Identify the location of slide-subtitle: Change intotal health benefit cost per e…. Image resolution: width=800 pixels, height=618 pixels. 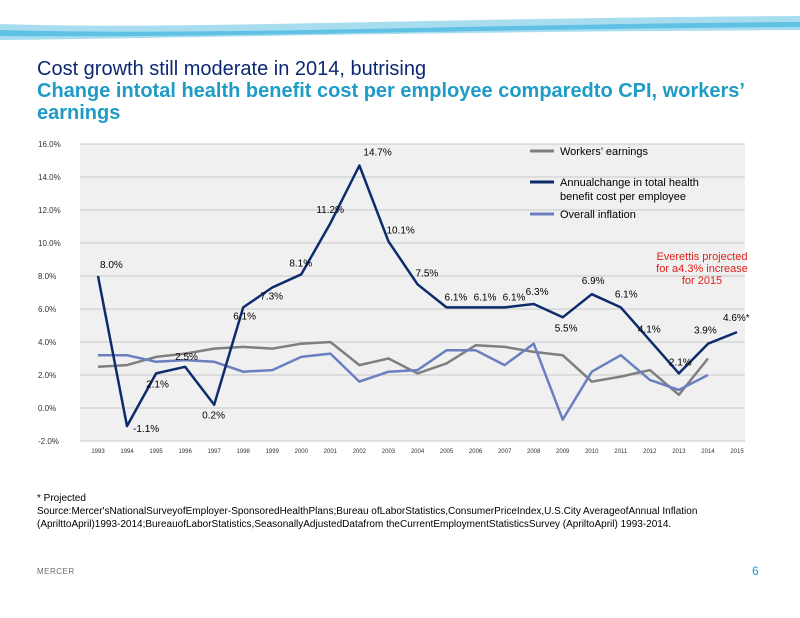
(390, 102).